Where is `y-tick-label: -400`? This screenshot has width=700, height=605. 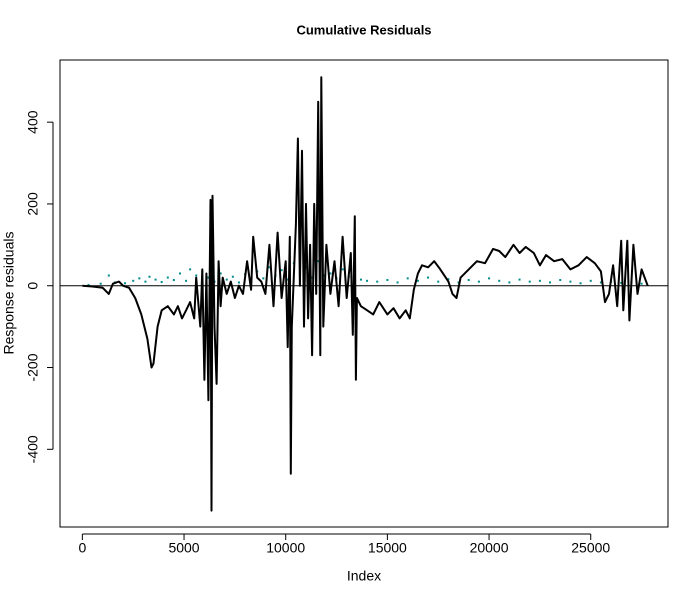
y-tick-label: -400 is located at coordinates (33, 449).